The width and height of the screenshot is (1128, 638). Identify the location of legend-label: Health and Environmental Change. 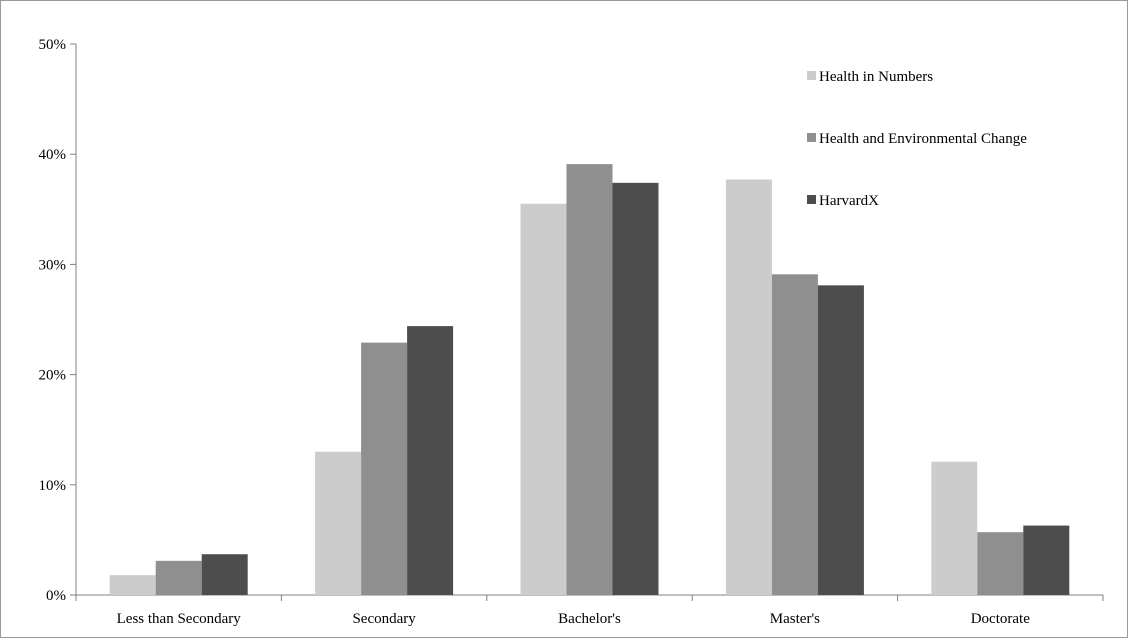
(923, 139).